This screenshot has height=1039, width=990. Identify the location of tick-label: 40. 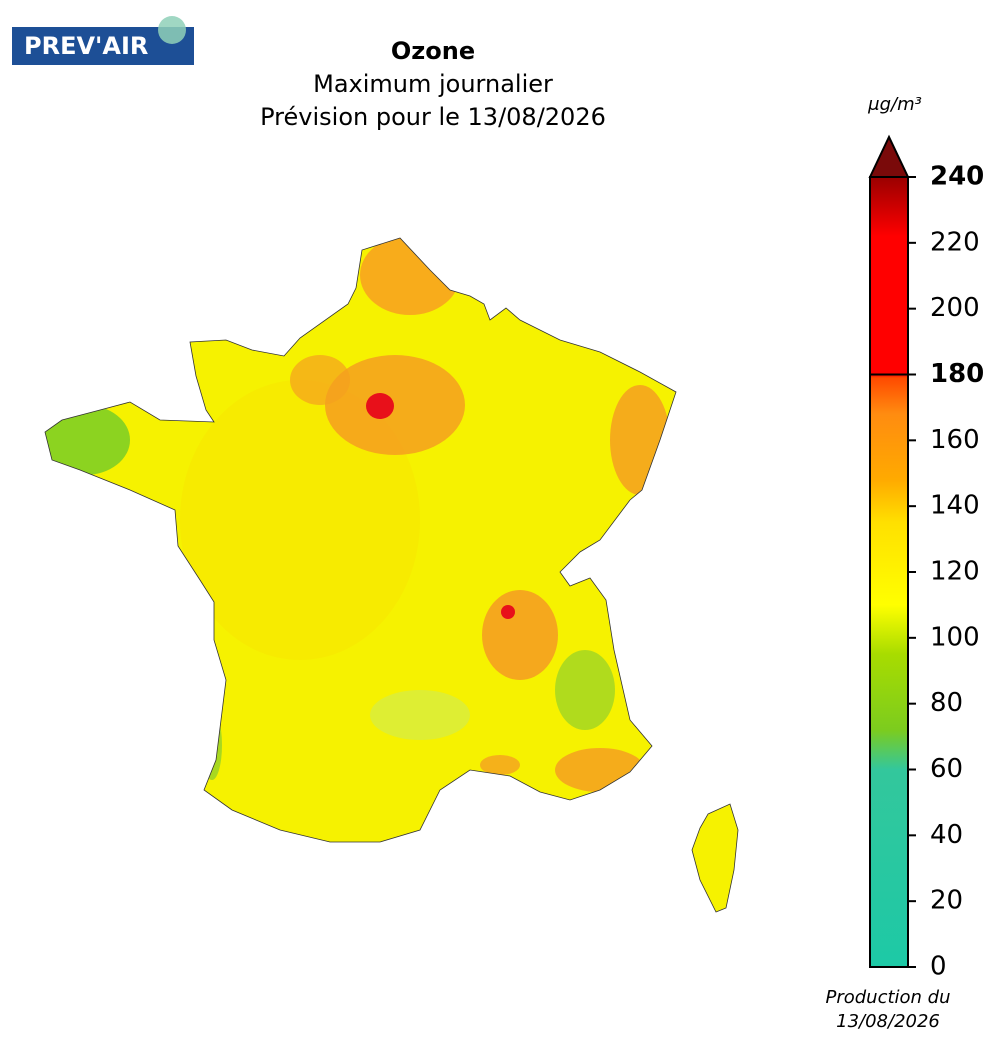
(946, 835).